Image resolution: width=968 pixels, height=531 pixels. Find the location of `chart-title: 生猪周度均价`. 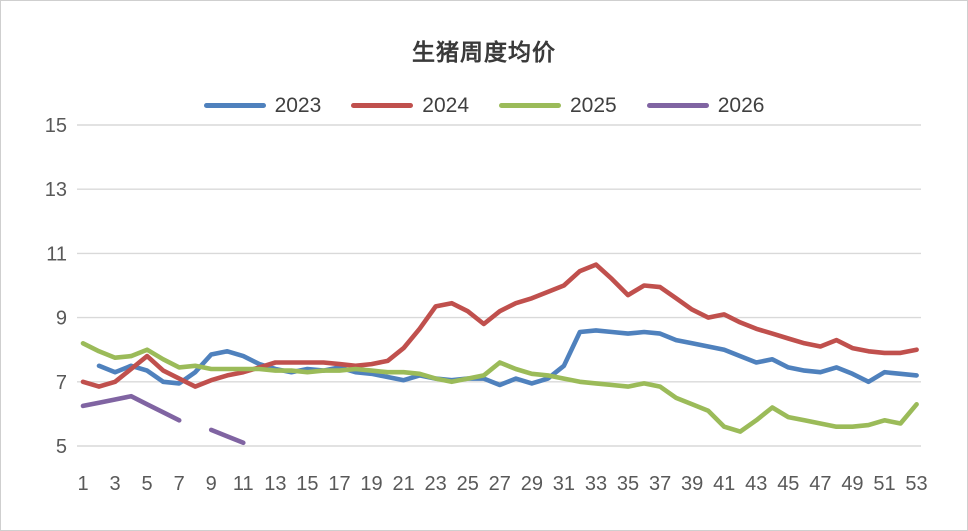

chart-title: 生猪周度均价 is located at coordinates (484, 52).